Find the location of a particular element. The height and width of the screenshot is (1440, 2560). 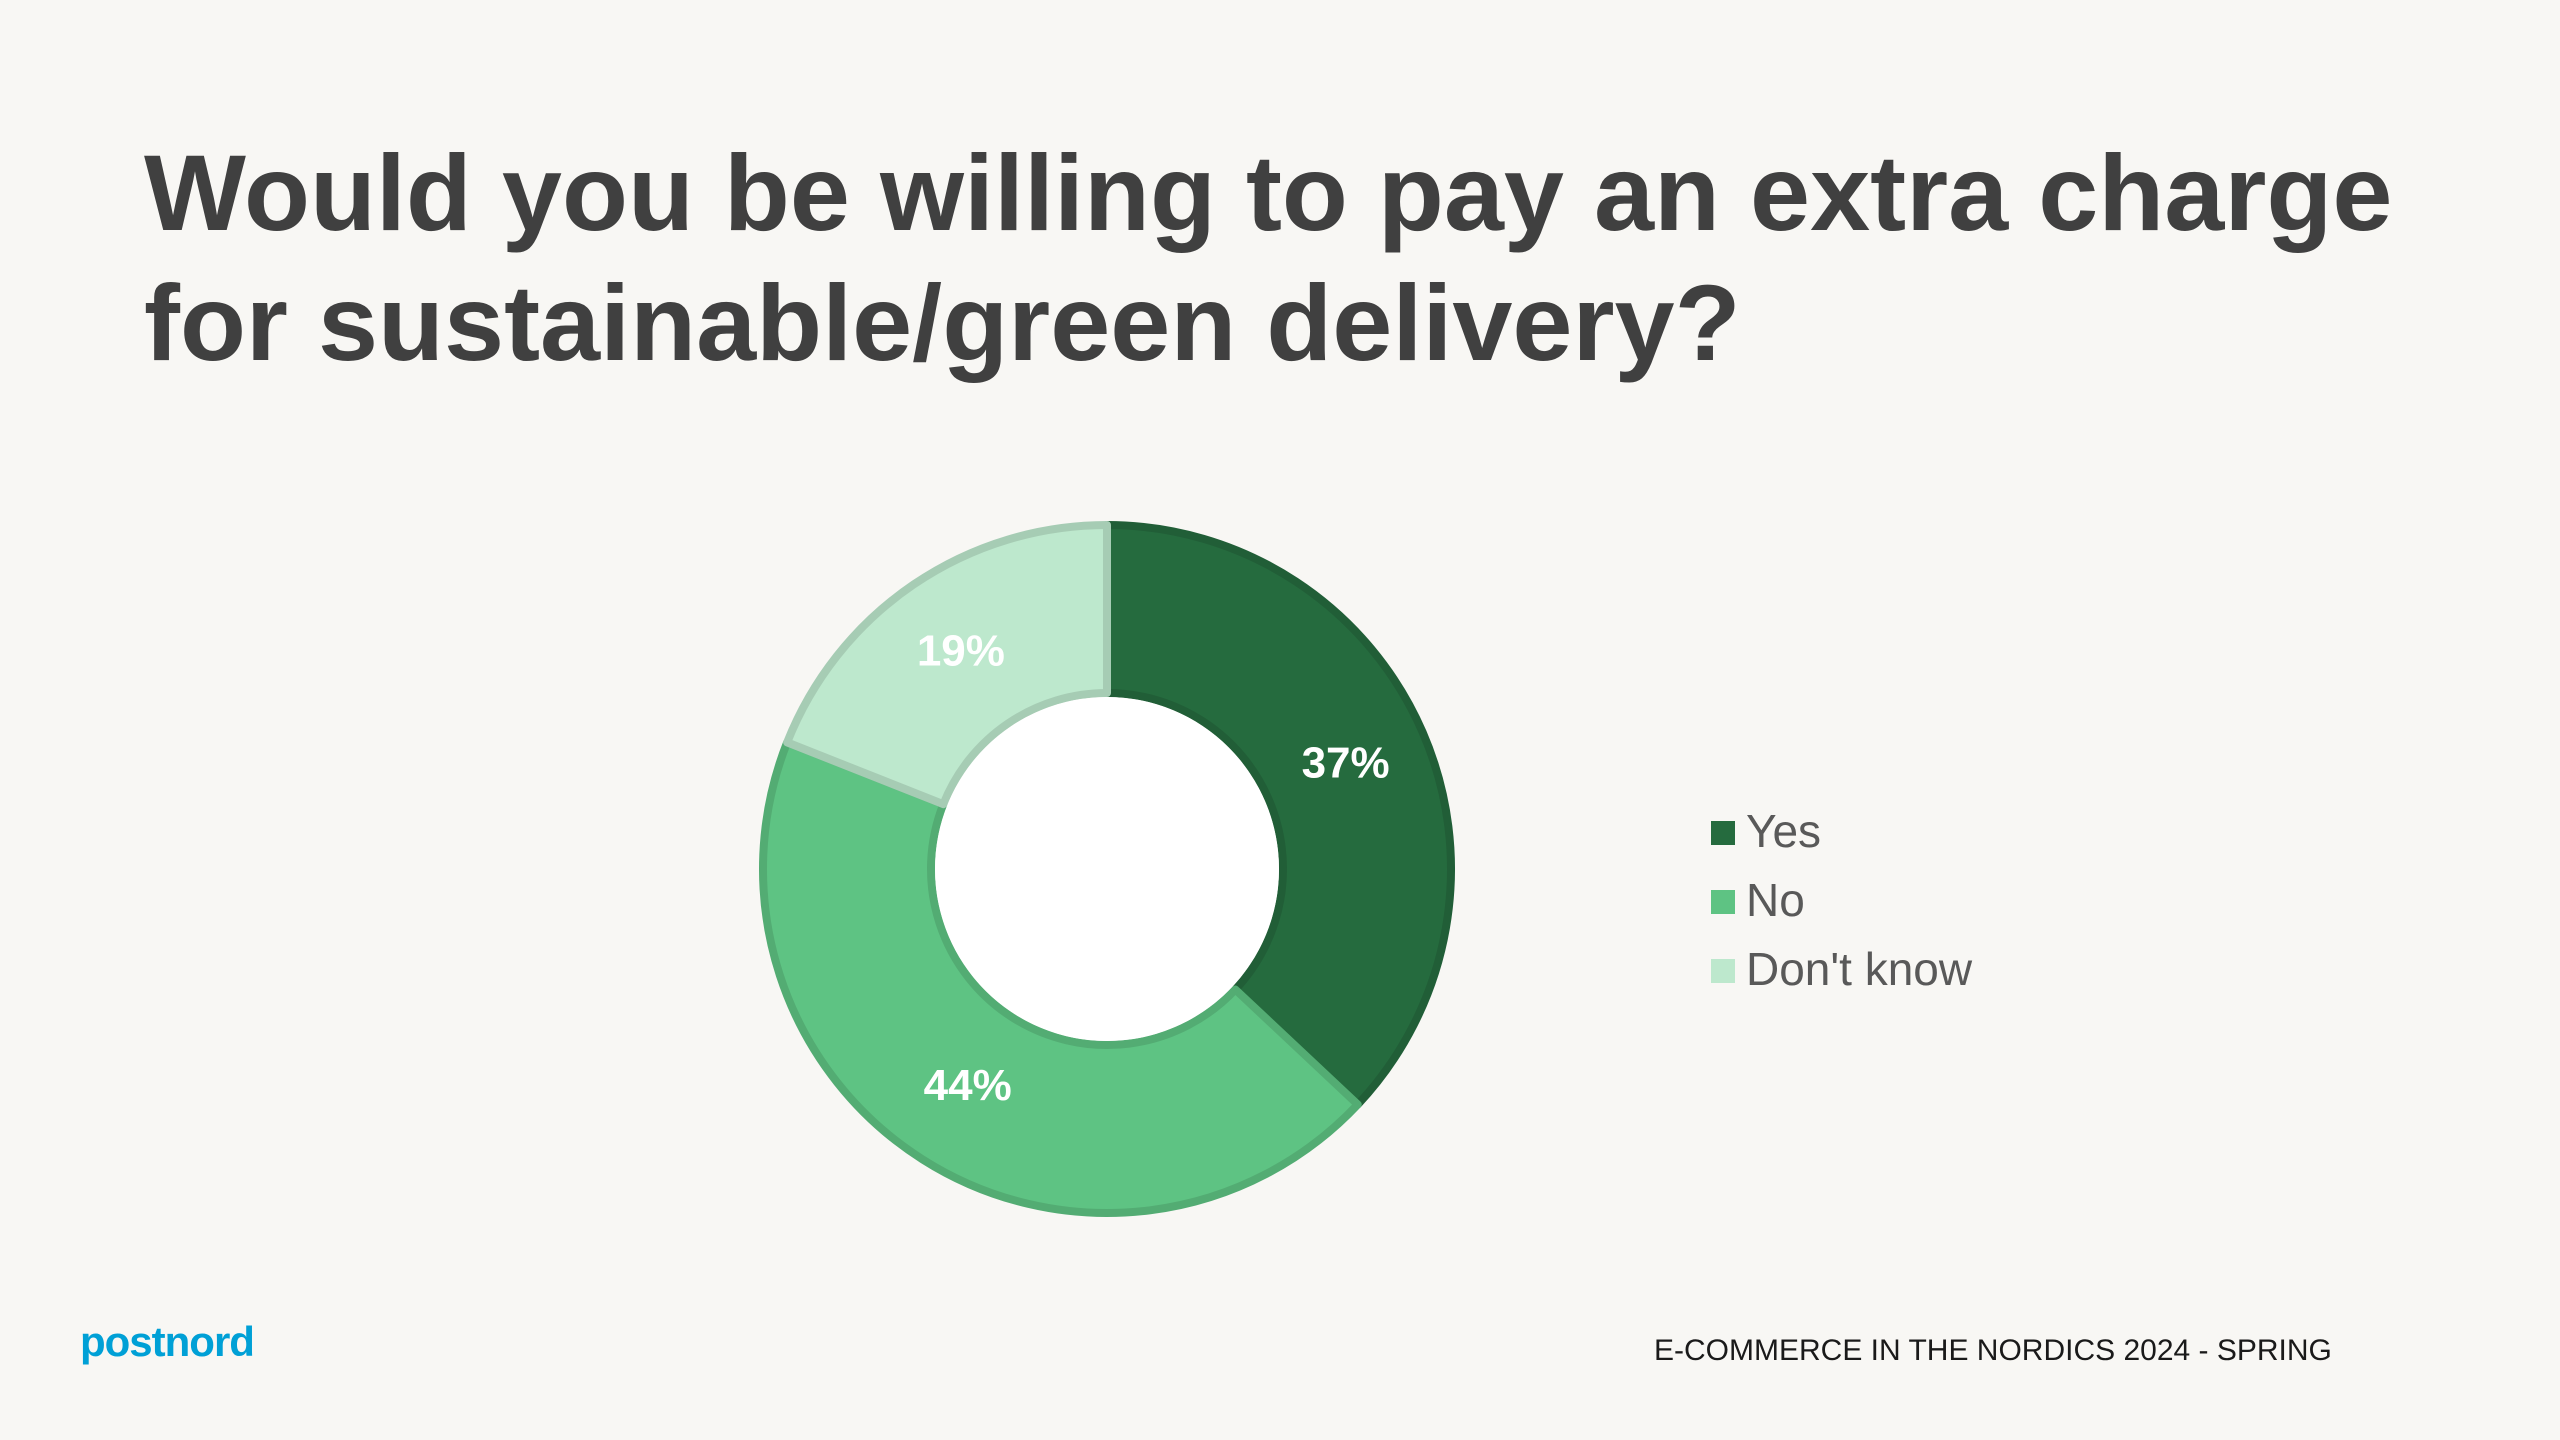

report-name: E-COMMERCE IN THE NORDICS 2024 - SPRING is located at coordinates (1993, 1350).